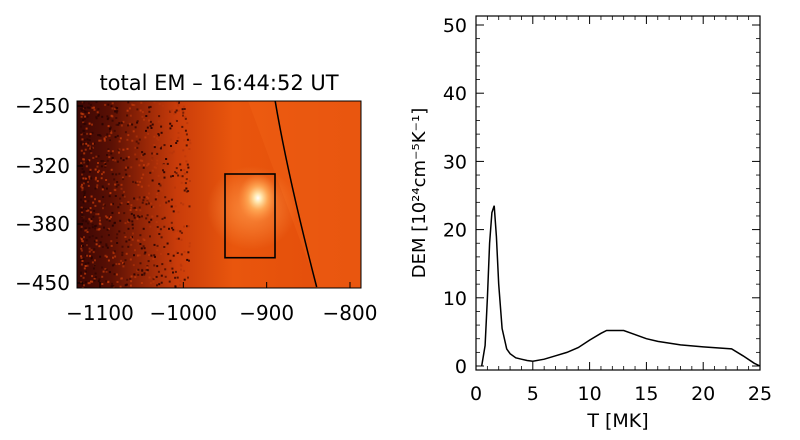 The height and width of the screenshot is (440, 800). What do you see at coordinates (455, 26) in the screenshot?
I see `dem-y-tick-label-5: 50` at bounding box center [455, 26].